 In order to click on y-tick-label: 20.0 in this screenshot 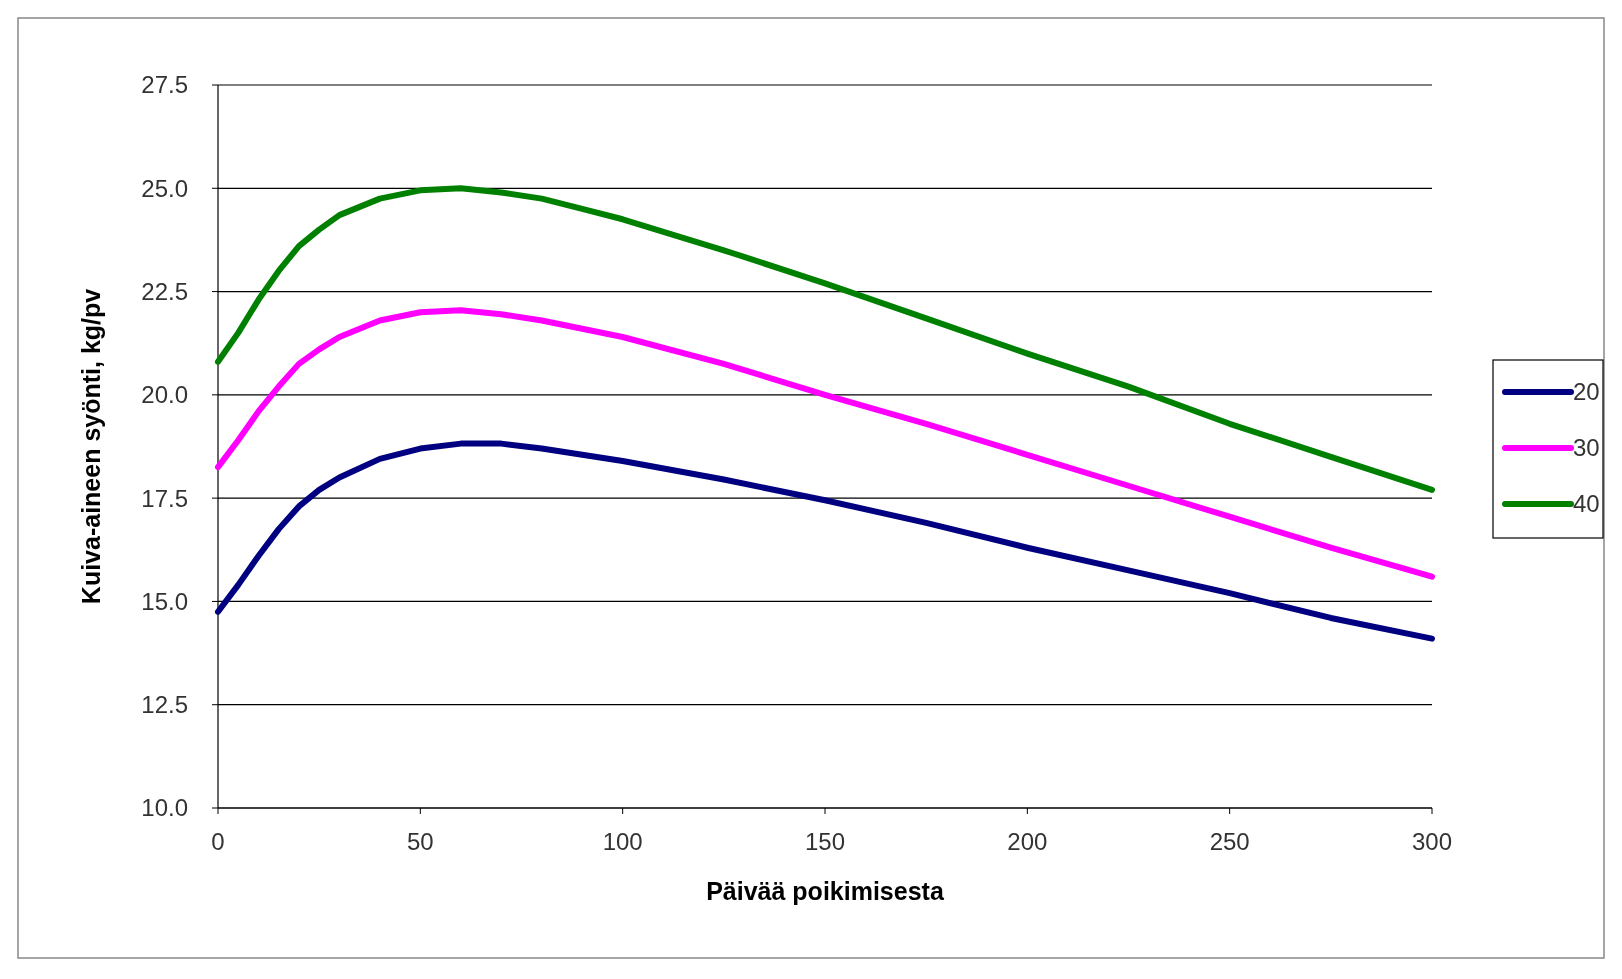, I will do `click(164, 395)`.